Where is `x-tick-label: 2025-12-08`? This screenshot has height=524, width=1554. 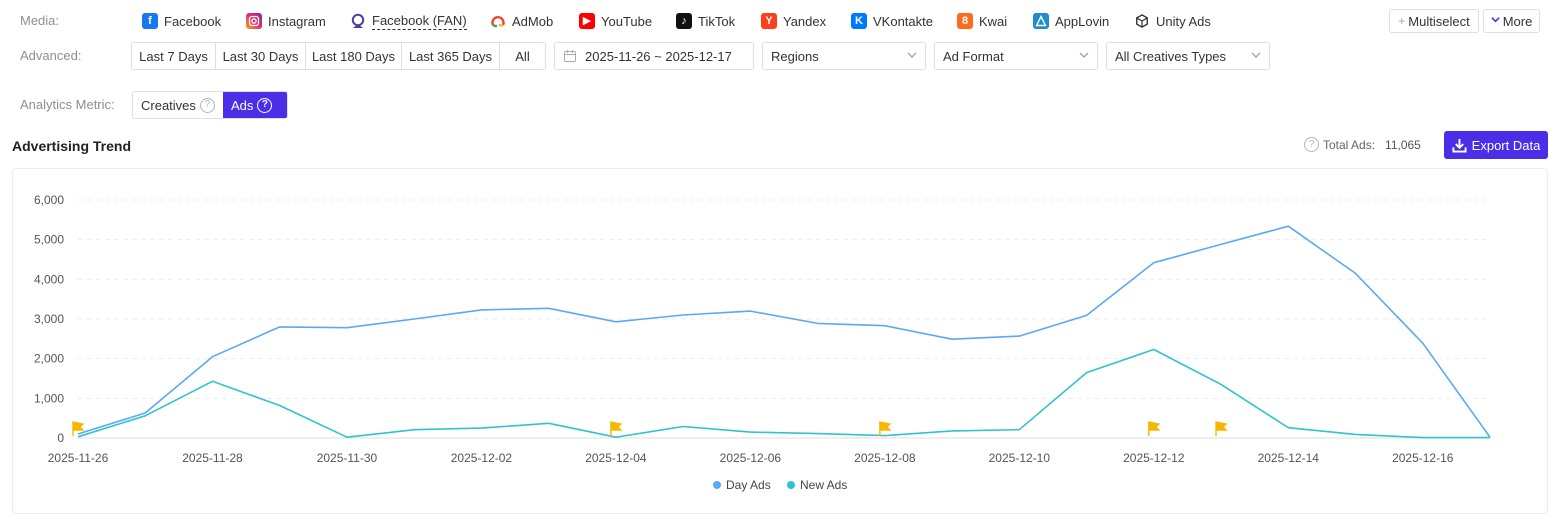 x-tick-label: 2025-12-08 is located at coordinates (885, 458).